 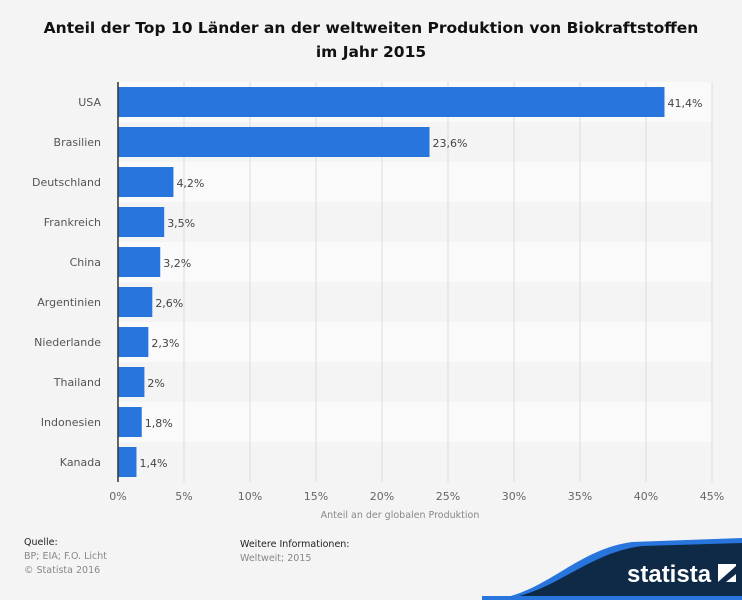 I want to click on value-label: 1,8%, so click(x=159, y=423).